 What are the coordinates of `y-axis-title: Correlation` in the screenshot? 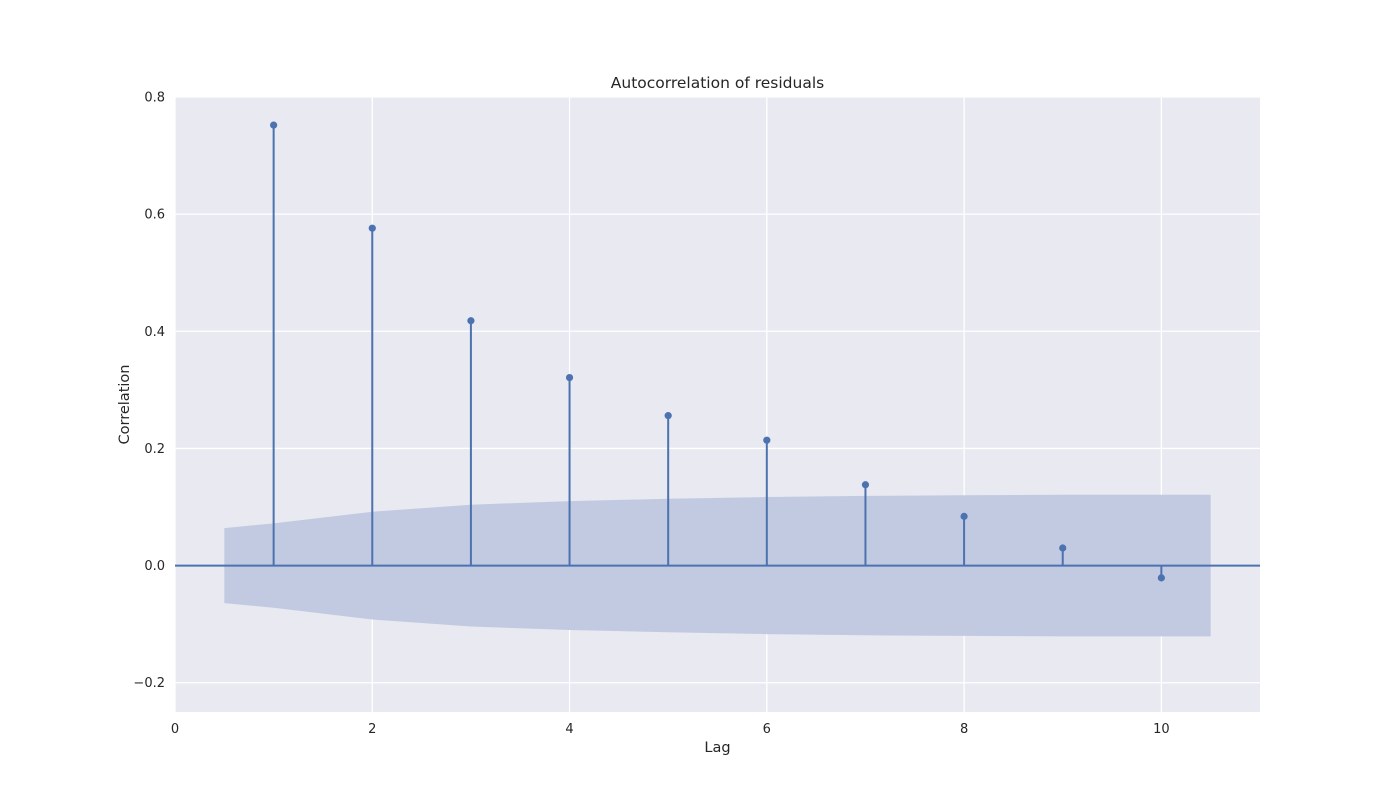 It's located at (125, 405).